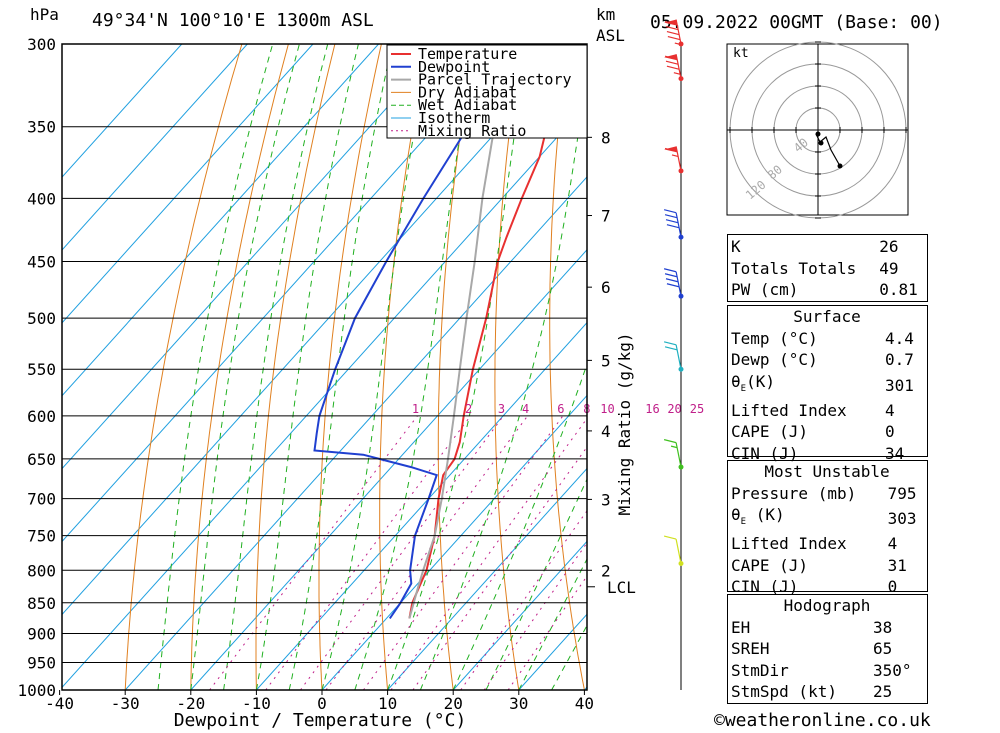  What do you see at coordinates (784, 692) in the screenshot?
I see `stmspd-label: StmSpd (kt)` at bounding box center [784, 692].